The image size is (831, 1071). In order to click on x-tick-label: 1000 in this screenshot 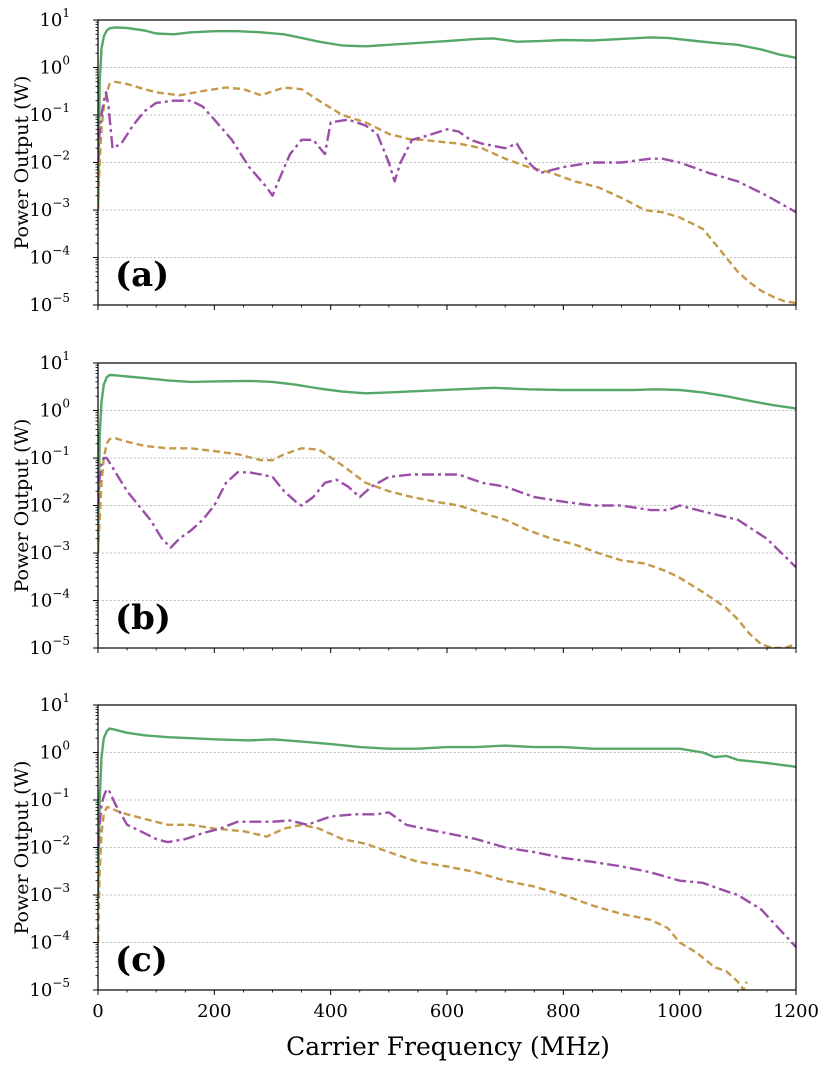, I will do `click(680, 1011)`.